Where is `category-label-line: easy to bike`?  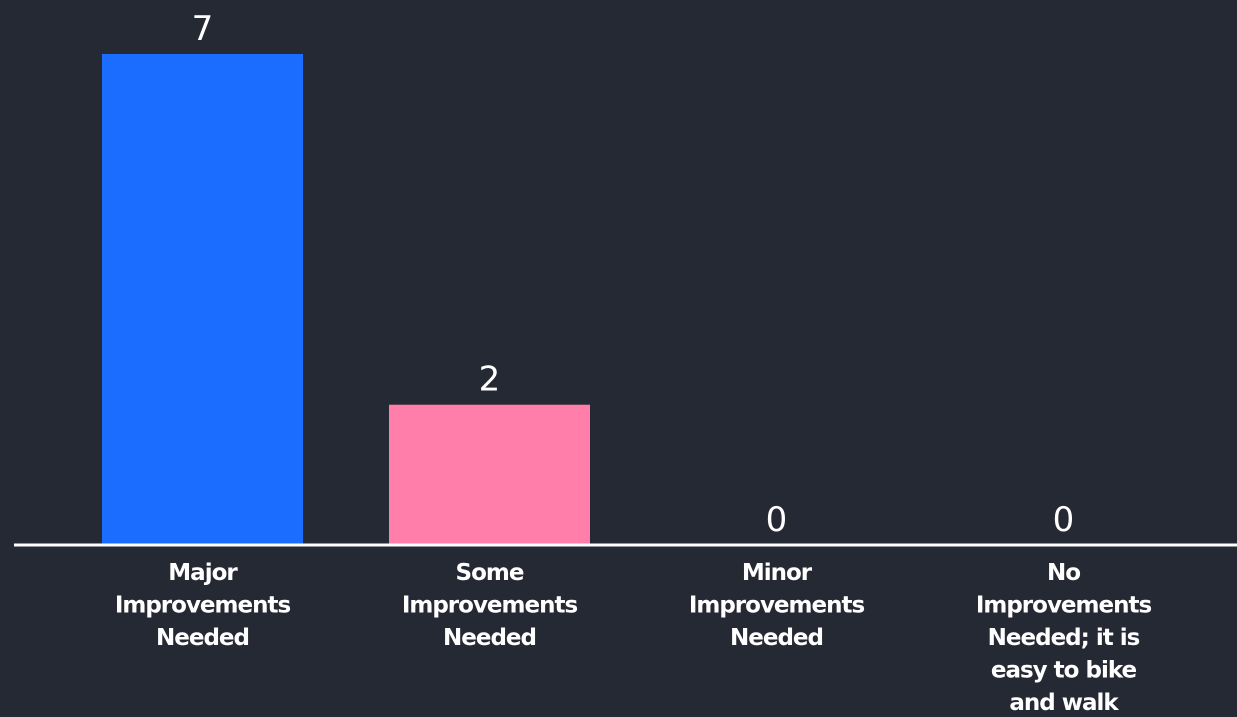 category-label-line: easy to bike is located at coordinates (1064, 671).